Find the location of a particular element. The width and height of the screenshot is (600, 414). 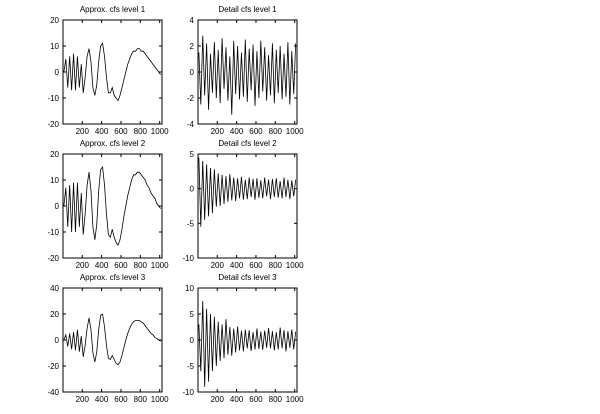

subplot-title: Detail cfs level 3 is located at coordinates (247, 277).